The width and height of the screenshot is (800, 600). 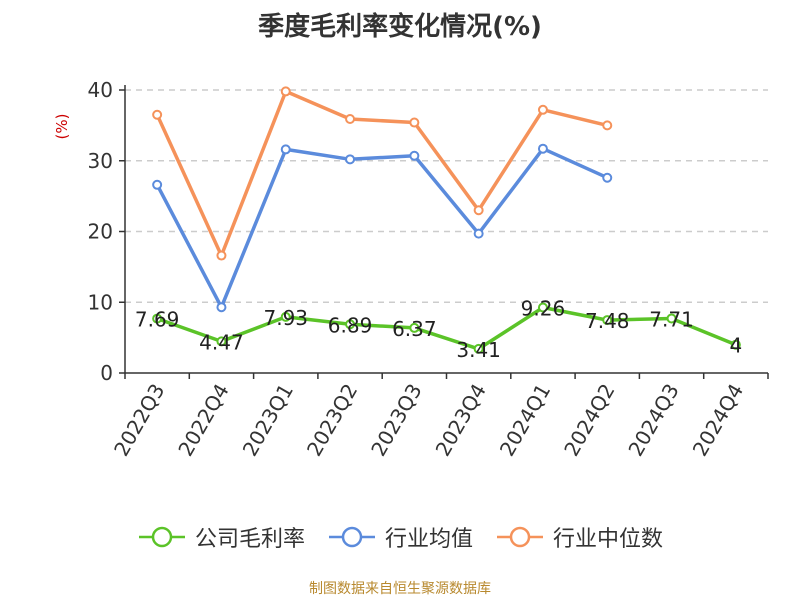 I want to click on y-axis-label: (%), so click(x=62, y=127).